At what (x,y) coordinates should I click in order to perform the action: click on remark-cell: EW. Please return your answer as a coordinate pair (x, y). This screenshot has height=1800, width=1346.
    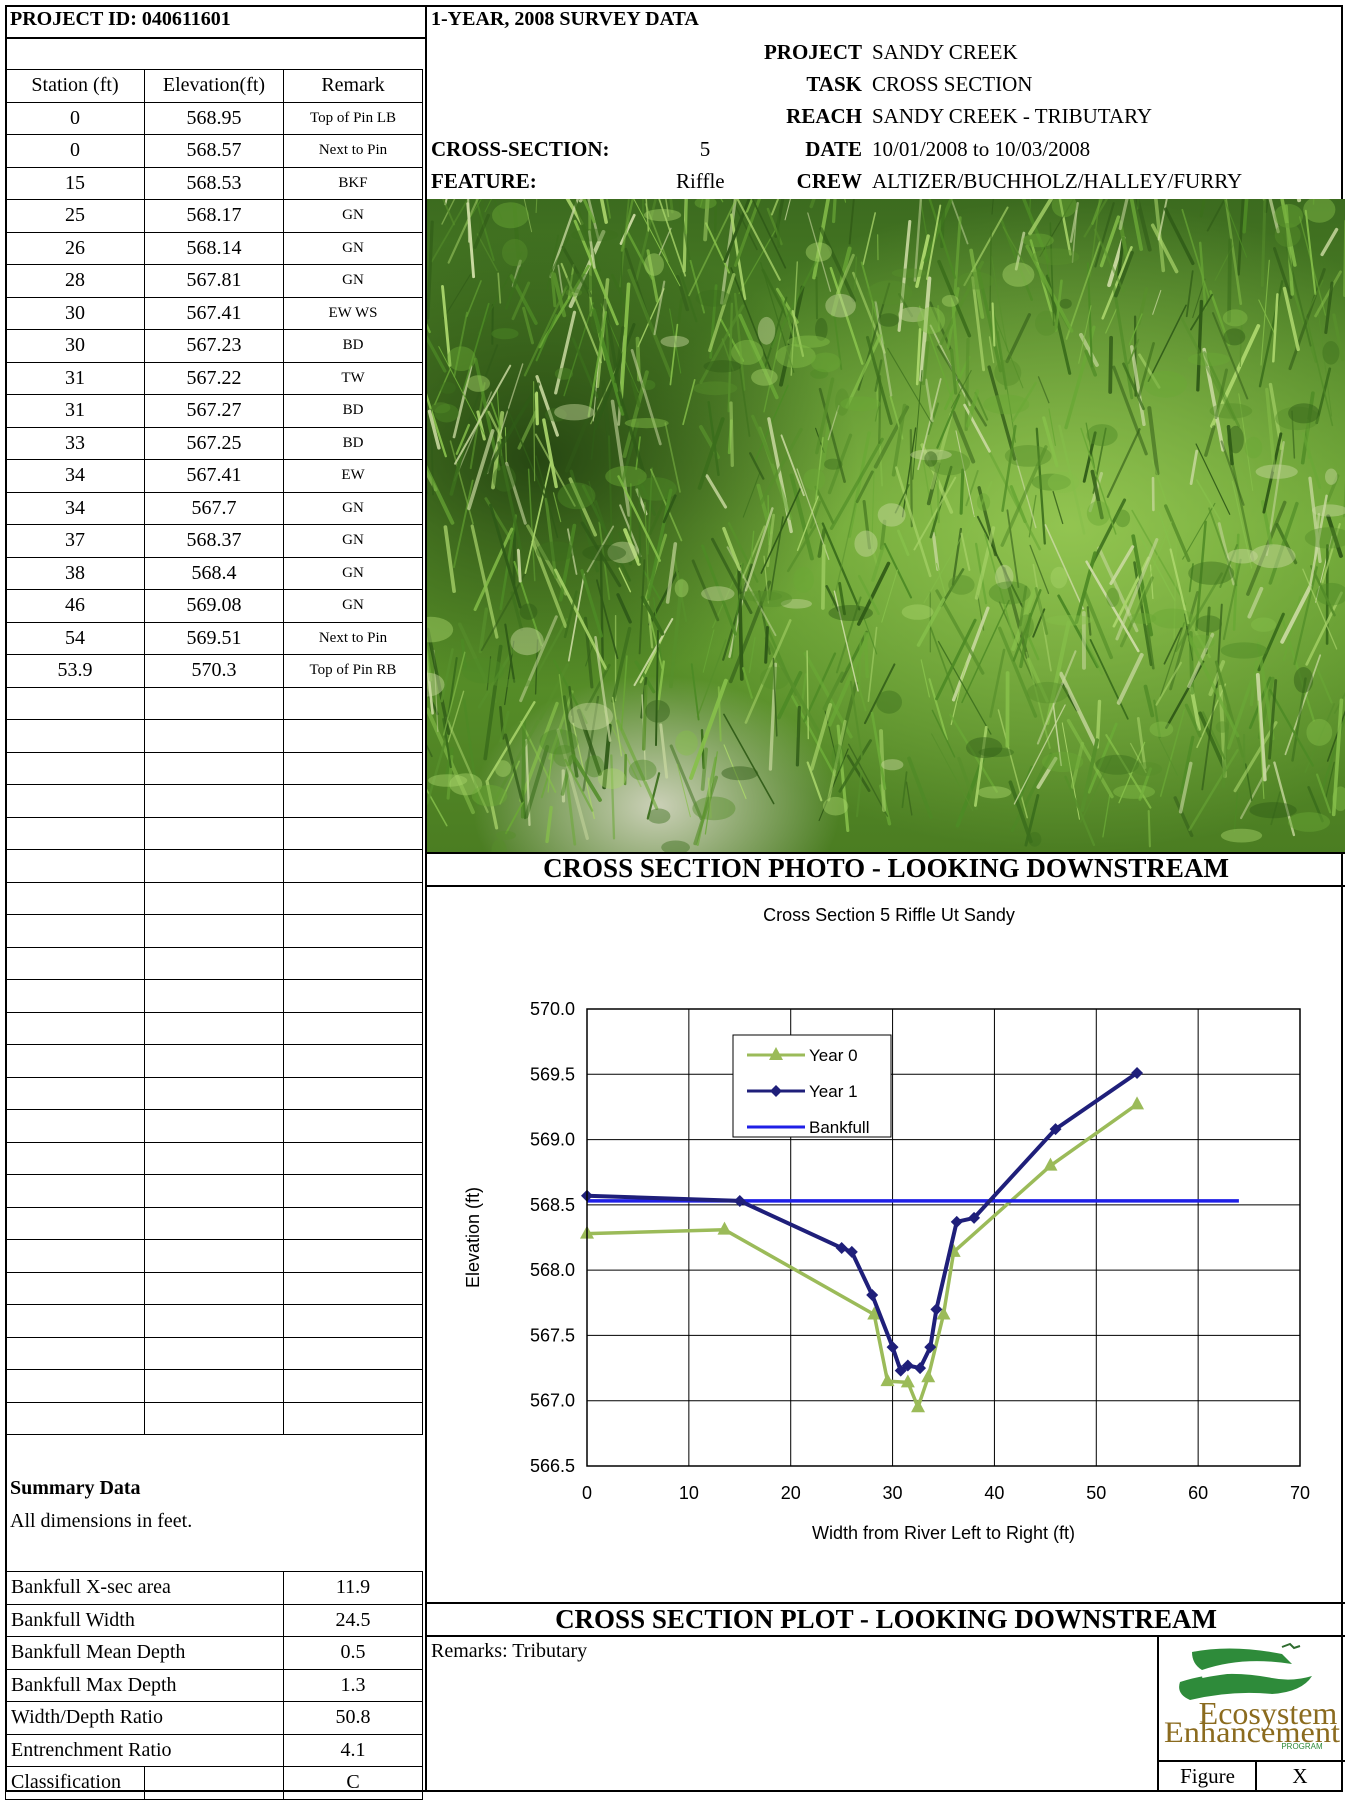
    Looking at the image, I should click on (353, 476).